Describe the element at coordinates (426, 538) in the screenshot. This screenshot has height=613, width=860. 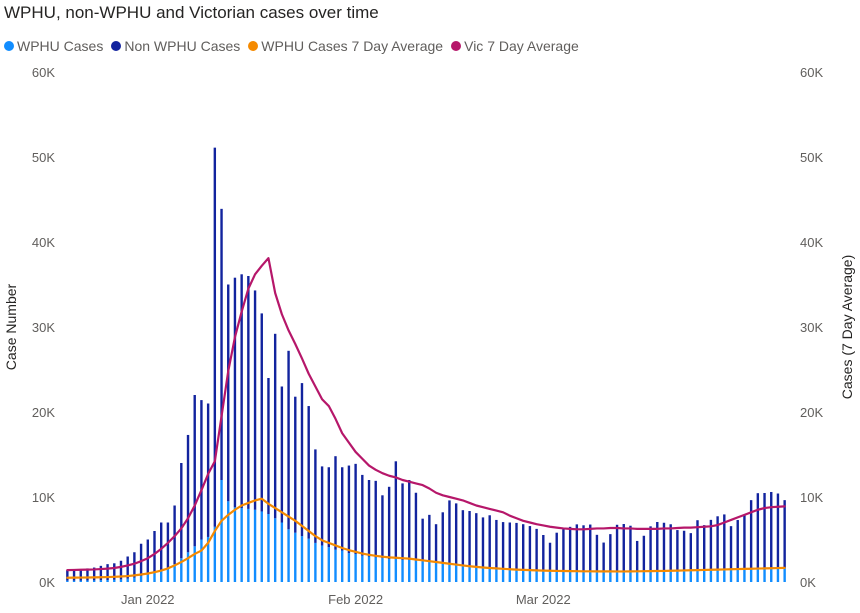
I see `line-wphu-7-day-average` at that location.